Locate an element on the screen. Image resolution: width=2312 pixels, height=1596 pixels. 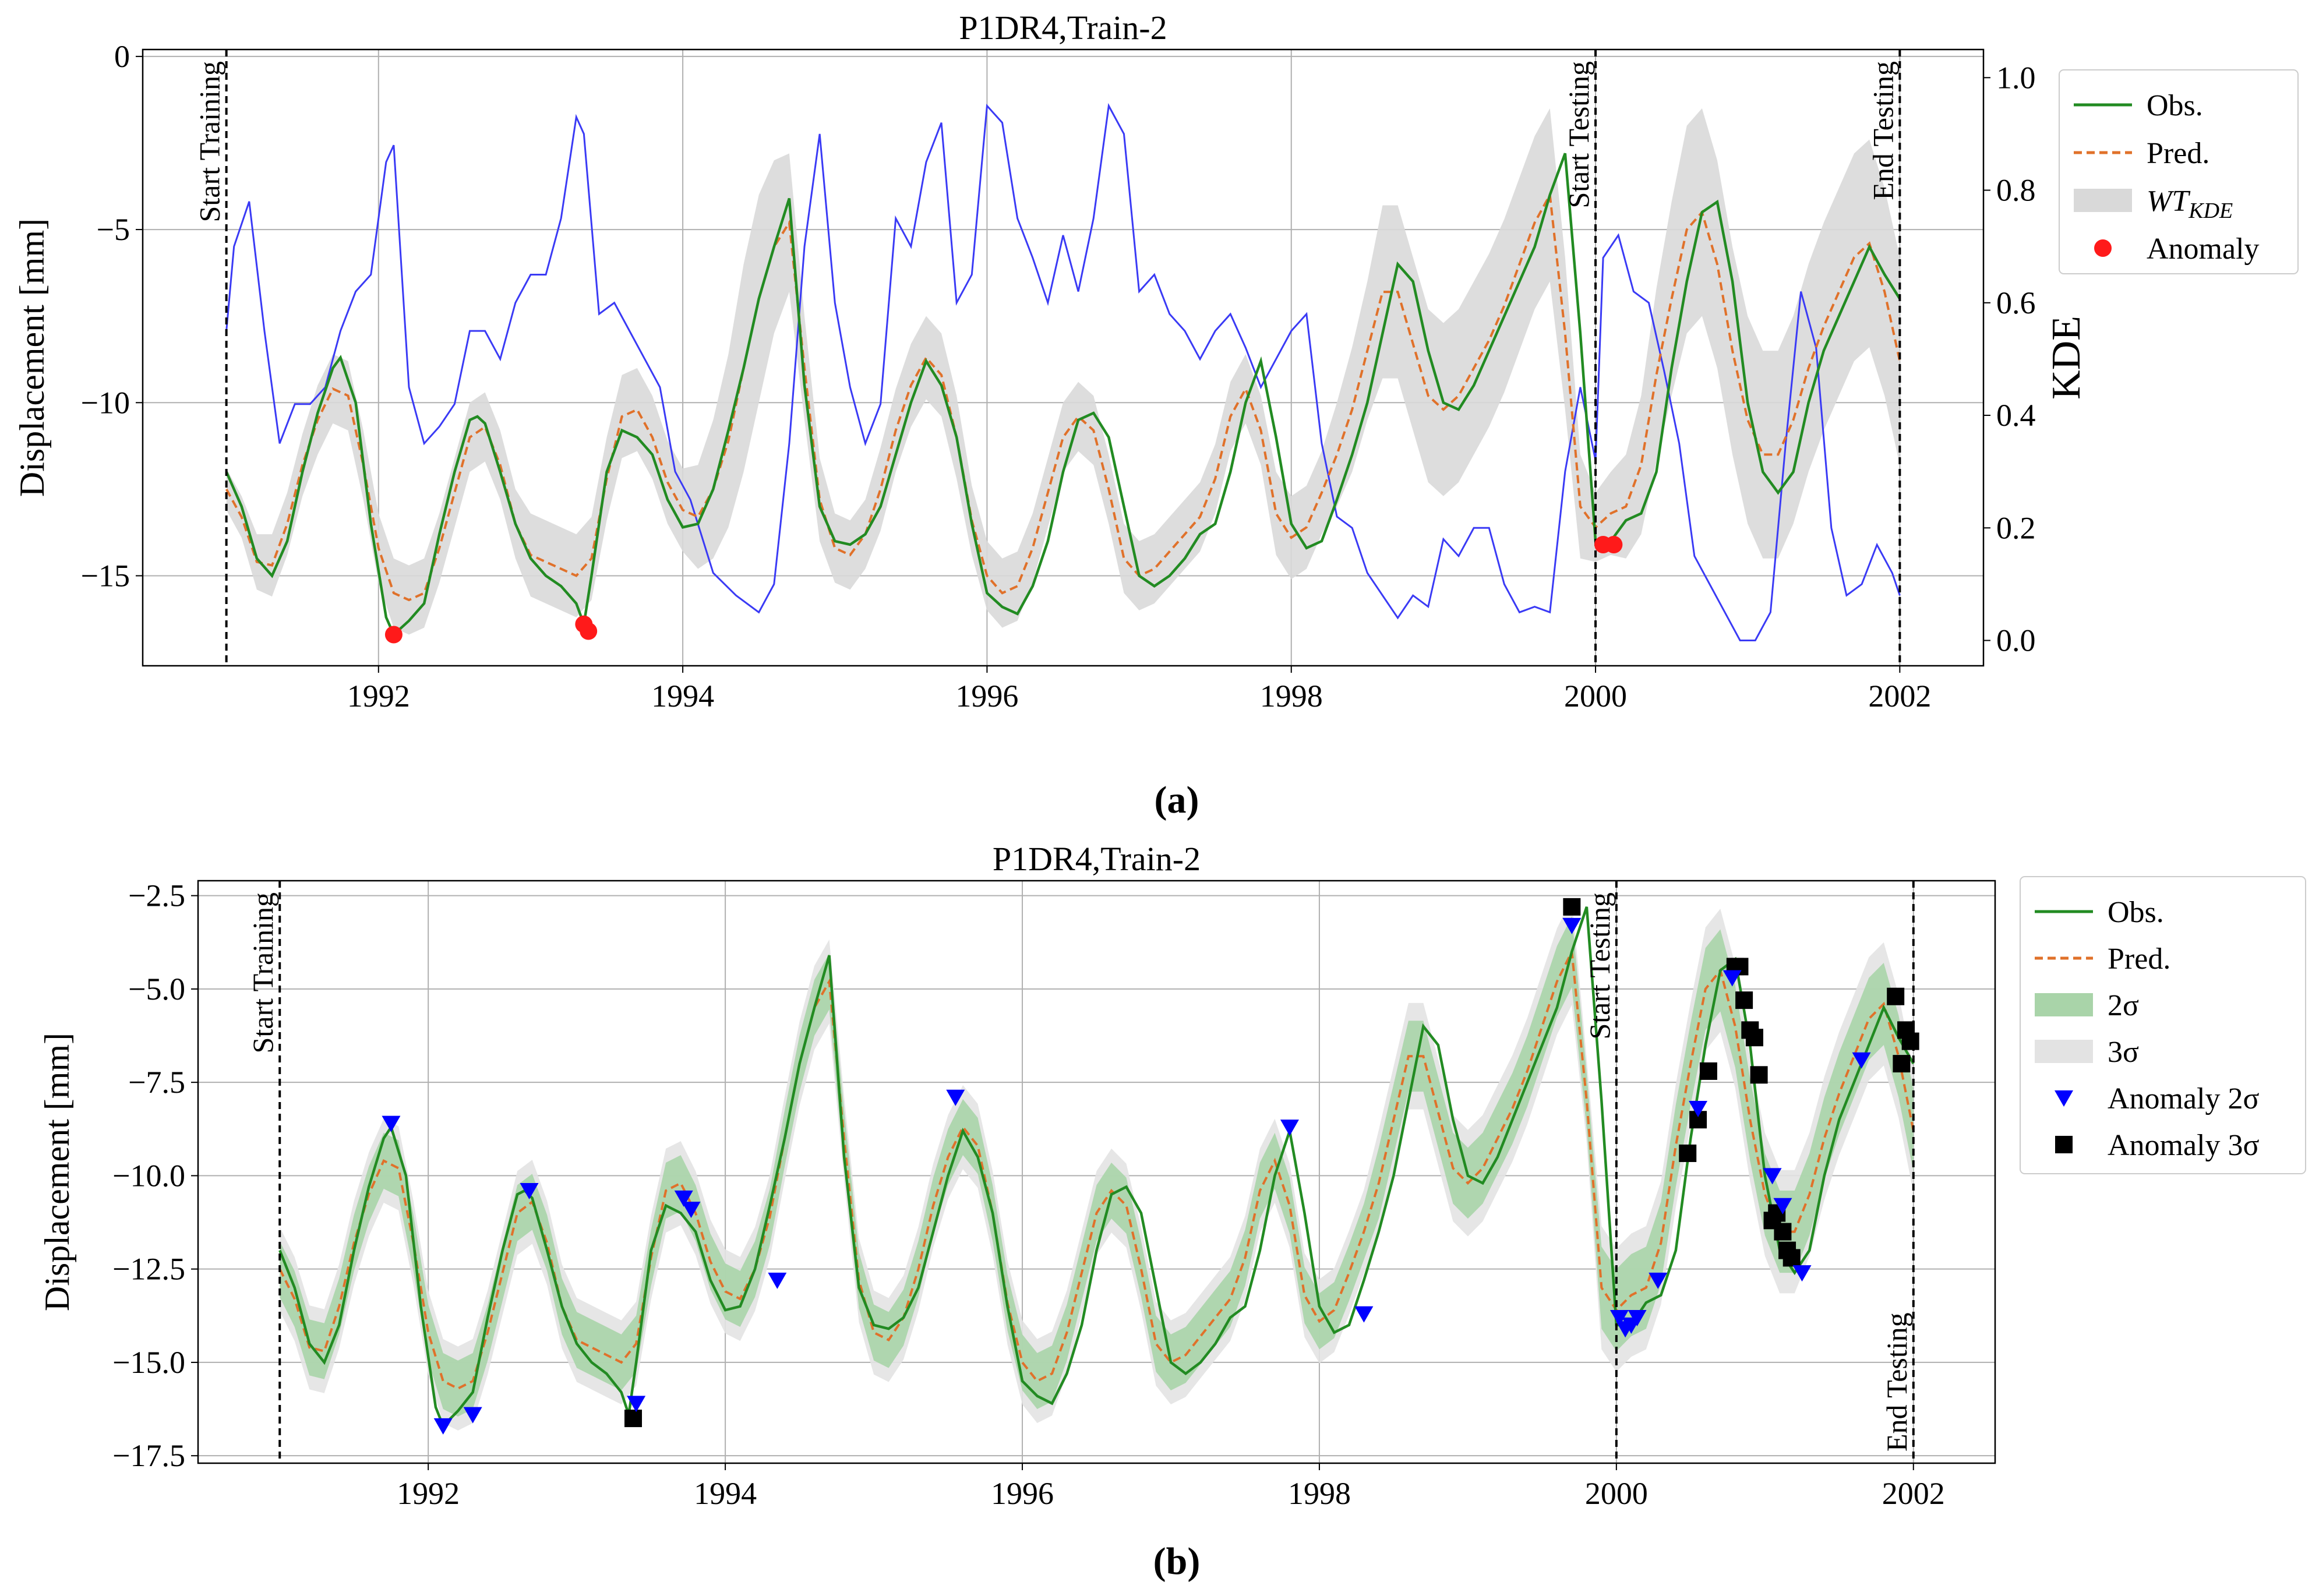
panel-label: (a) is located at coordinates (1177, 800).